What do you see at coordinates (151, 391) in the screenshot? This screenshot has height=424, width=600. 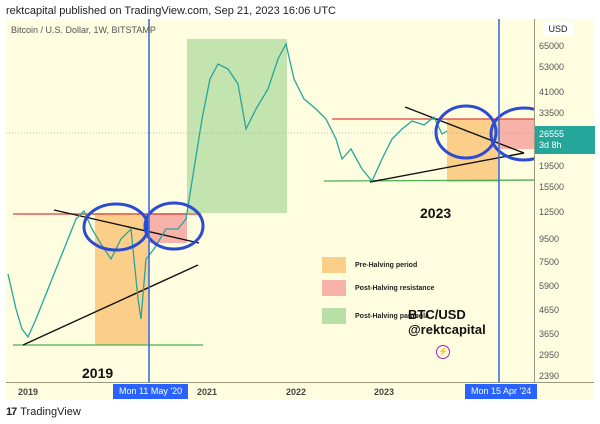 I see `halving-date-flag: Mon 11 May '20` at bounding box center [151, 391].